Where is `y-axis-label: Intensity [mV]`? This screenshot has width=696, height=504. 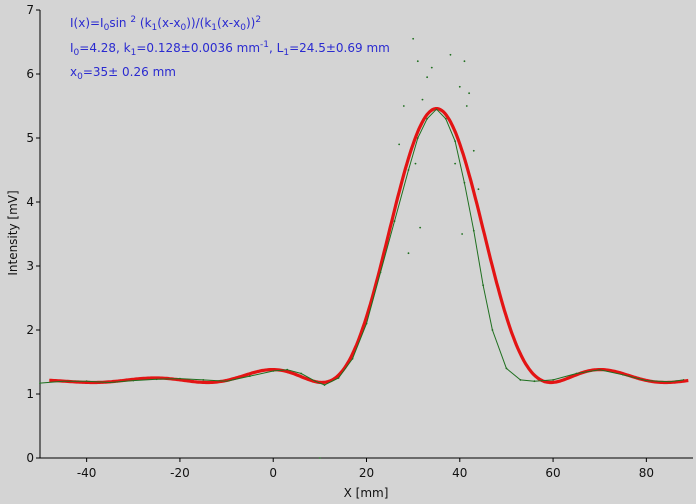 y-axis-label: Intensity [mV] is located at coordinates (13, 232).